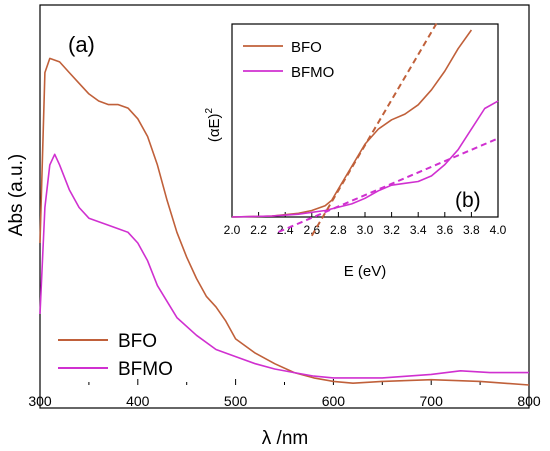  I want to click on main-x-ticks: 300 400 500 600 700 800, so click(284, 394).